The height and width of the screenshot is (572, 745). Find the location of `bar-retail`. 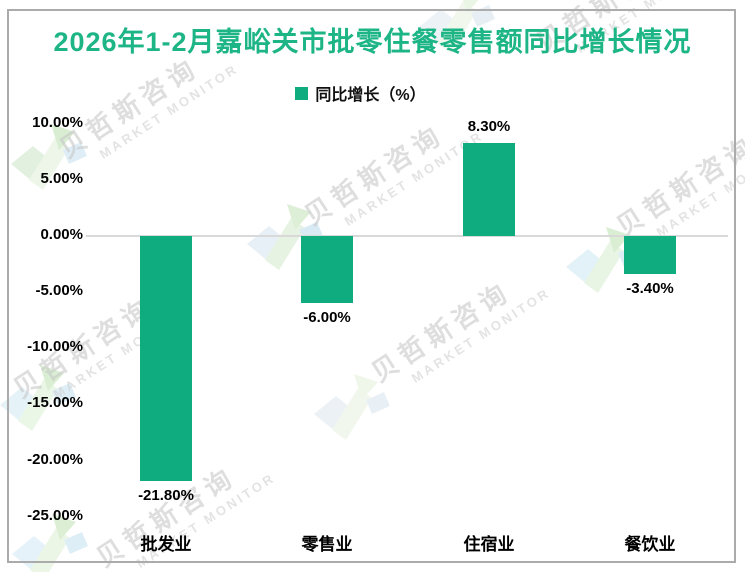

bar-retail is located at coordinates (327, 269).